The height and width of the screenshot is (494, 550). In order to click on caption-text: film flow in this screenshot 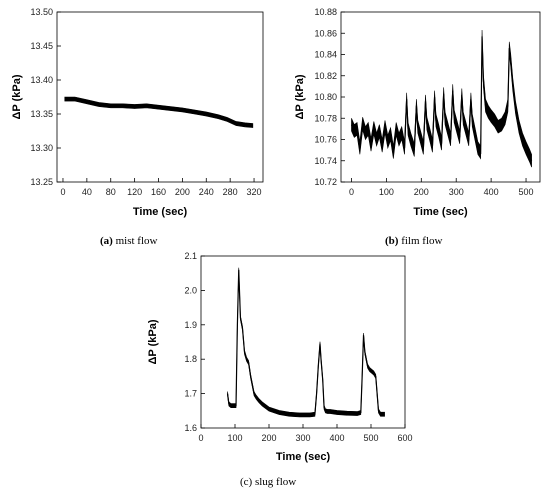, I will do `click(420, 241)`.